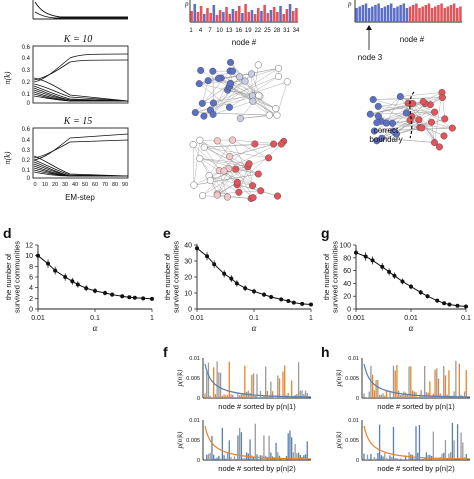 The height and width of the screenshot is (479, 474). Describe the element at coordinates (210, 31) in the screenshot. I see `node-xtick-label: 7` at that location.